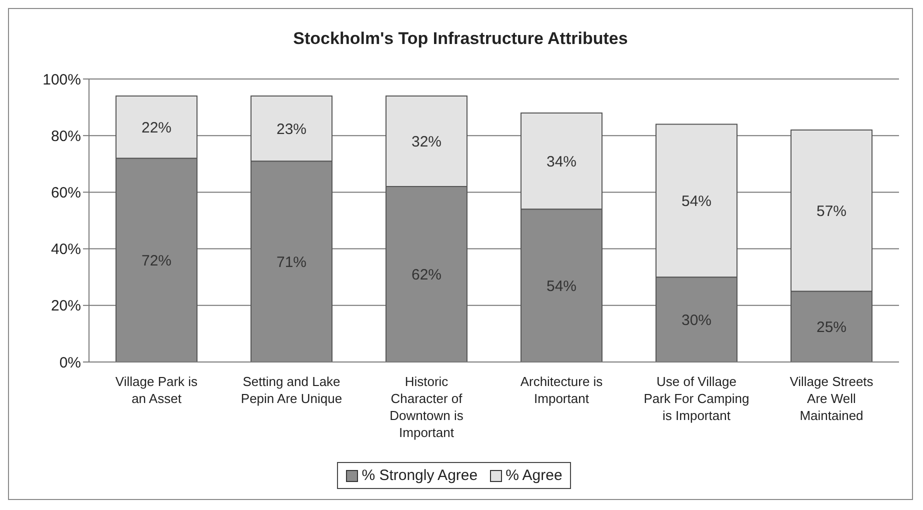  Describe the element at coordinates (291, 262) in the screenshot. I see `data-label: 71%` at that location.